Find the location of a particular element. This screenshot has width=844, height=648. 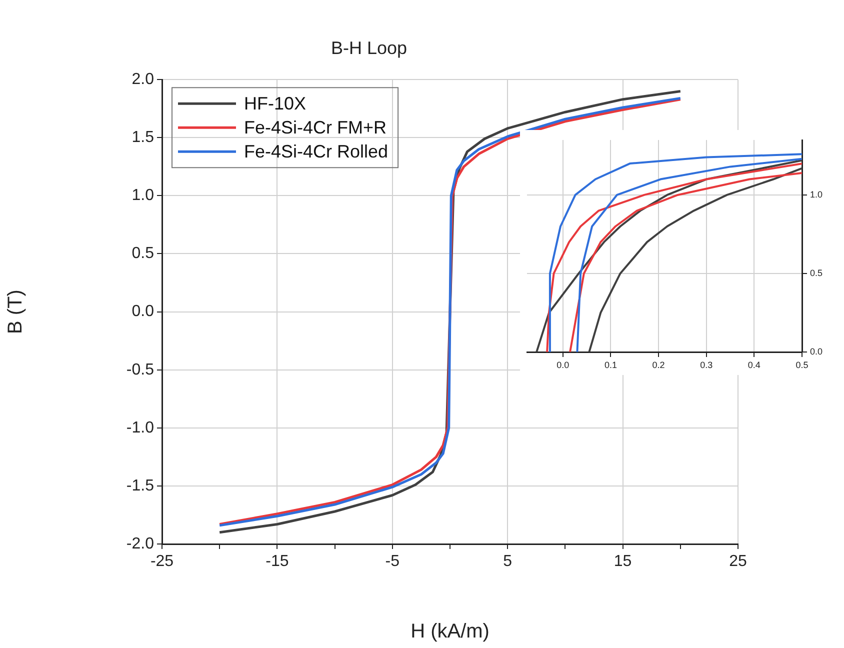

x-tick-label: 25 is located at coordinates (738, 561).